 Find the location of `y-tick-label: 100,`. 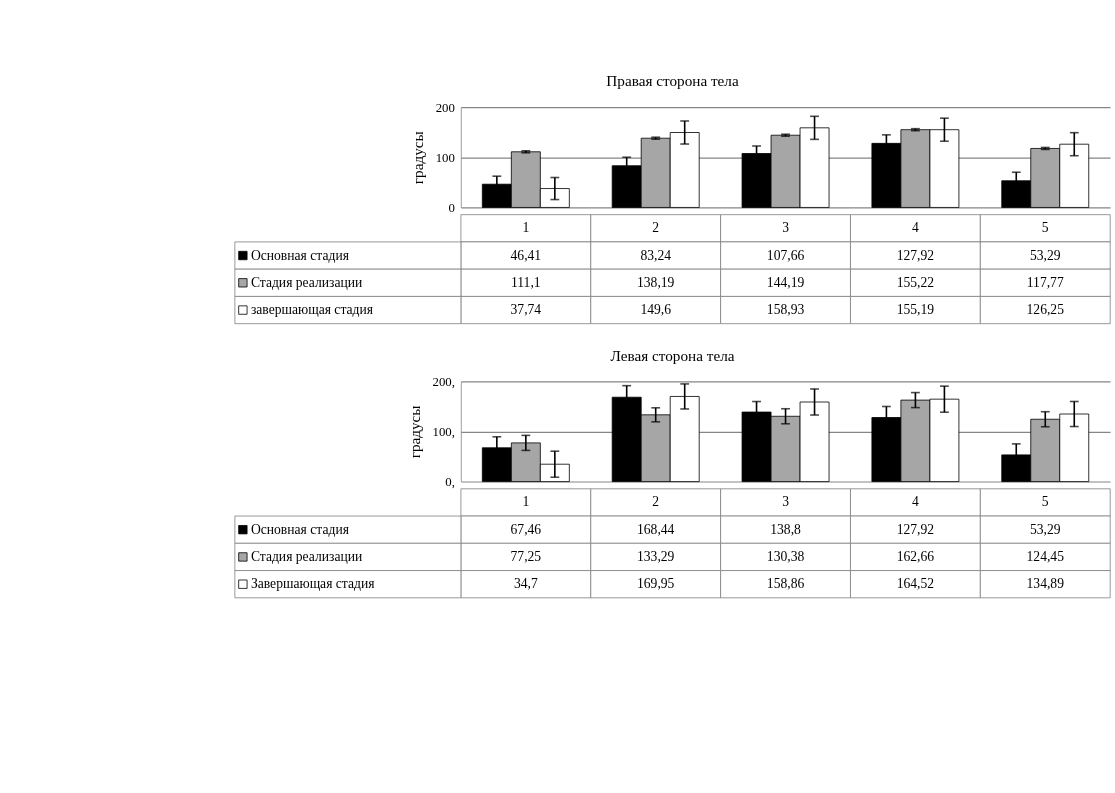

y-tick-label: 100, is located at coordinates (443, 431).